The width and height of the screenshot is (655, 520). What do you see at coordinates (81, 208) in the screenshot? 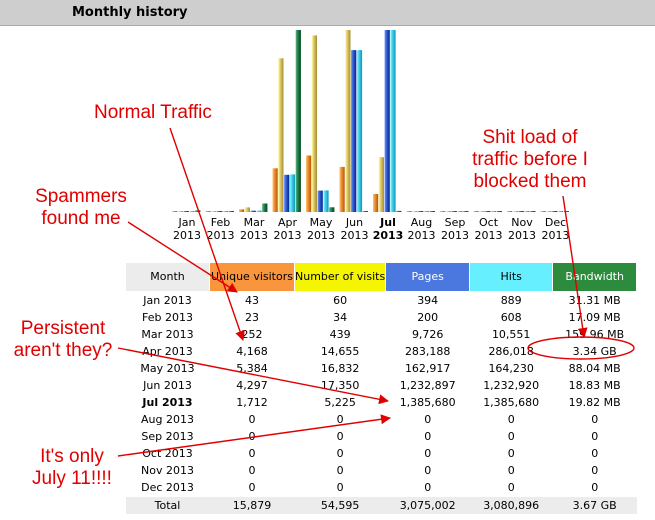
I see `annotation-spammers: Spammers found me` at bounding box center [81, 208].